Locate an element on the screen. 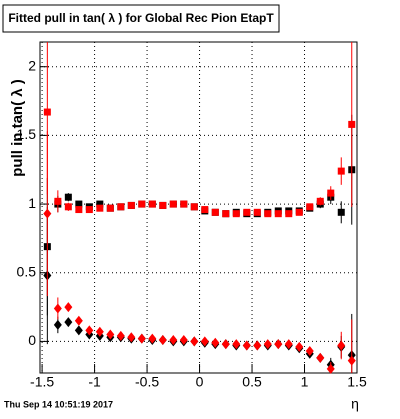  x-tick-label: 1.5 is located at coordinates (357, 382).